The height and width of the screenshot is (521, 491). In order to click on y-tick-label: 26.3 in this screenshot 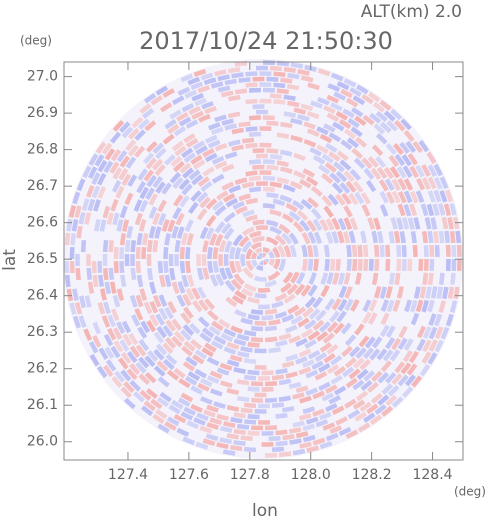, I will do `click(42, 332)`.